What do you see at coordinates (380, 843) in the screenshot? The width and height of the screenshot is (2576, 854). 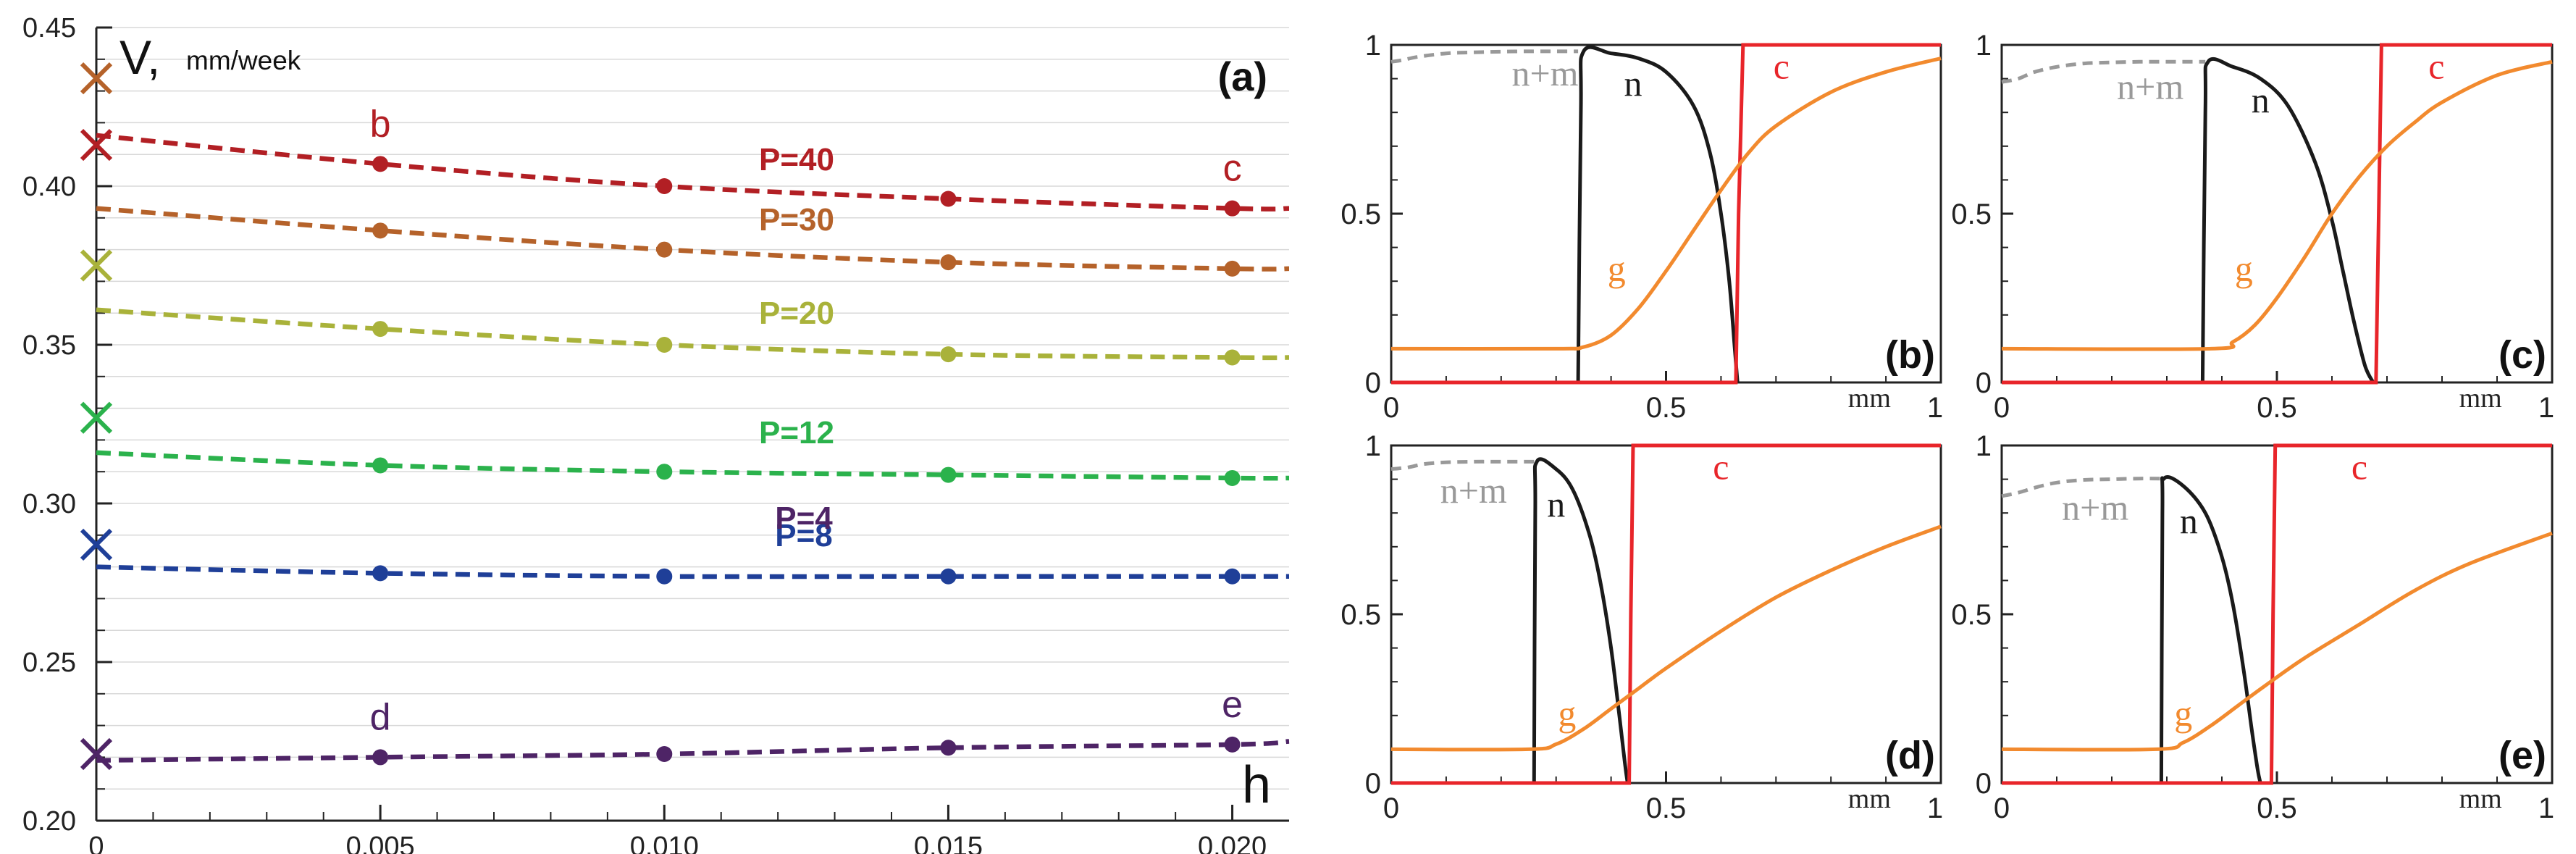 I see `x-tick-label: 0.005` at bounding box center [380, 843].